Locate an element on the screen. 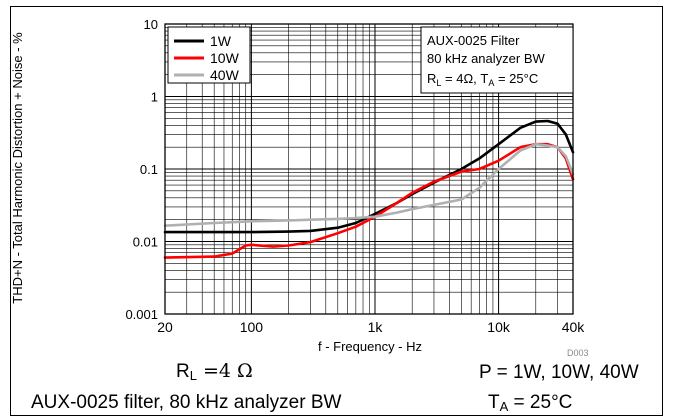 The height and width of the screenshot is (420, 673). annotation-line-2: 80 kHz analyzer BW is located at coordinates (486, 58).